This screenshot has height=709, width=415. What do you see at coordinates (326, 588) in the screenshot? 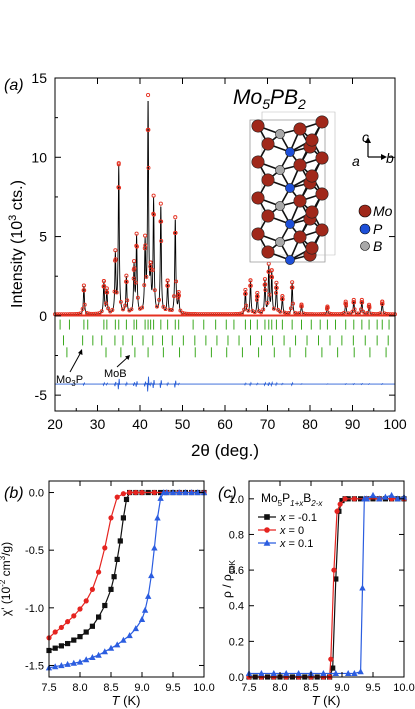
I see `series-line` at bounding box center [326, 588].